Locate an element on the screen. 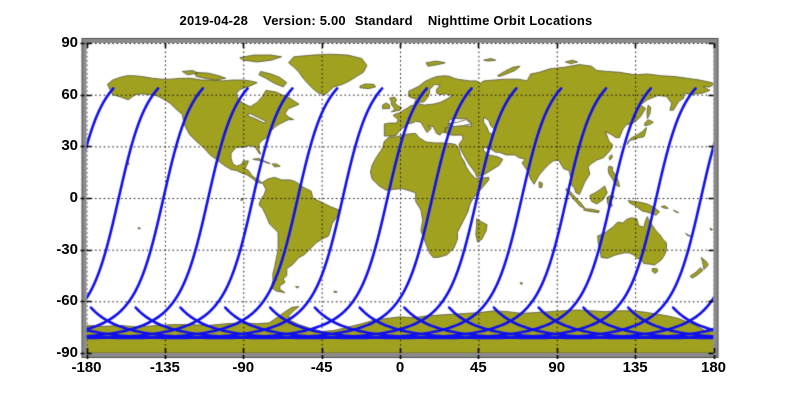  title-date: 2019-04-28 is located at coordinates (214, 20).